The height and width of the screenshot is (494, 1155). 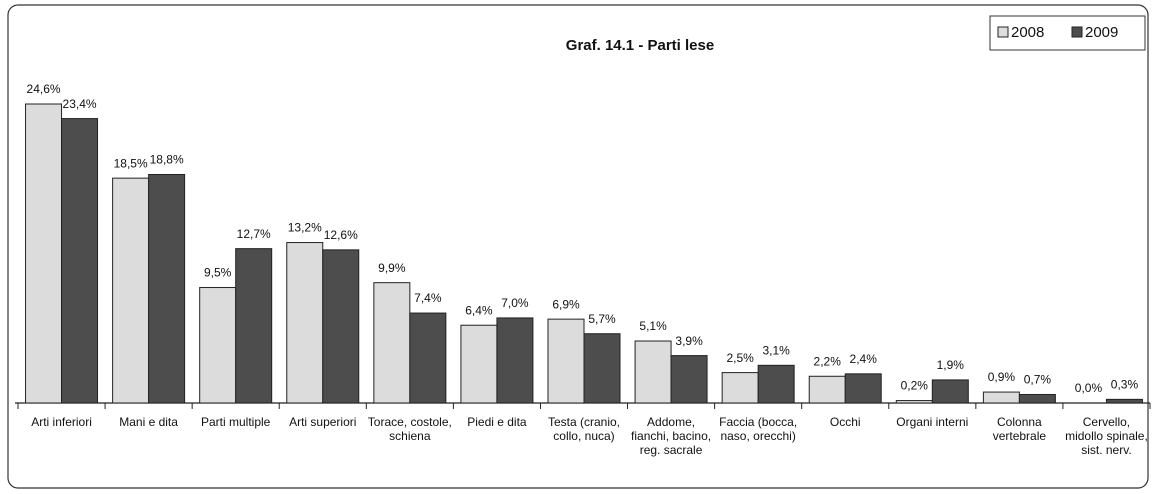 What do you see at coordinates (392, 268) in the screenshot?
I see `value-label: 9,9%` at bounding box center [392, 268].